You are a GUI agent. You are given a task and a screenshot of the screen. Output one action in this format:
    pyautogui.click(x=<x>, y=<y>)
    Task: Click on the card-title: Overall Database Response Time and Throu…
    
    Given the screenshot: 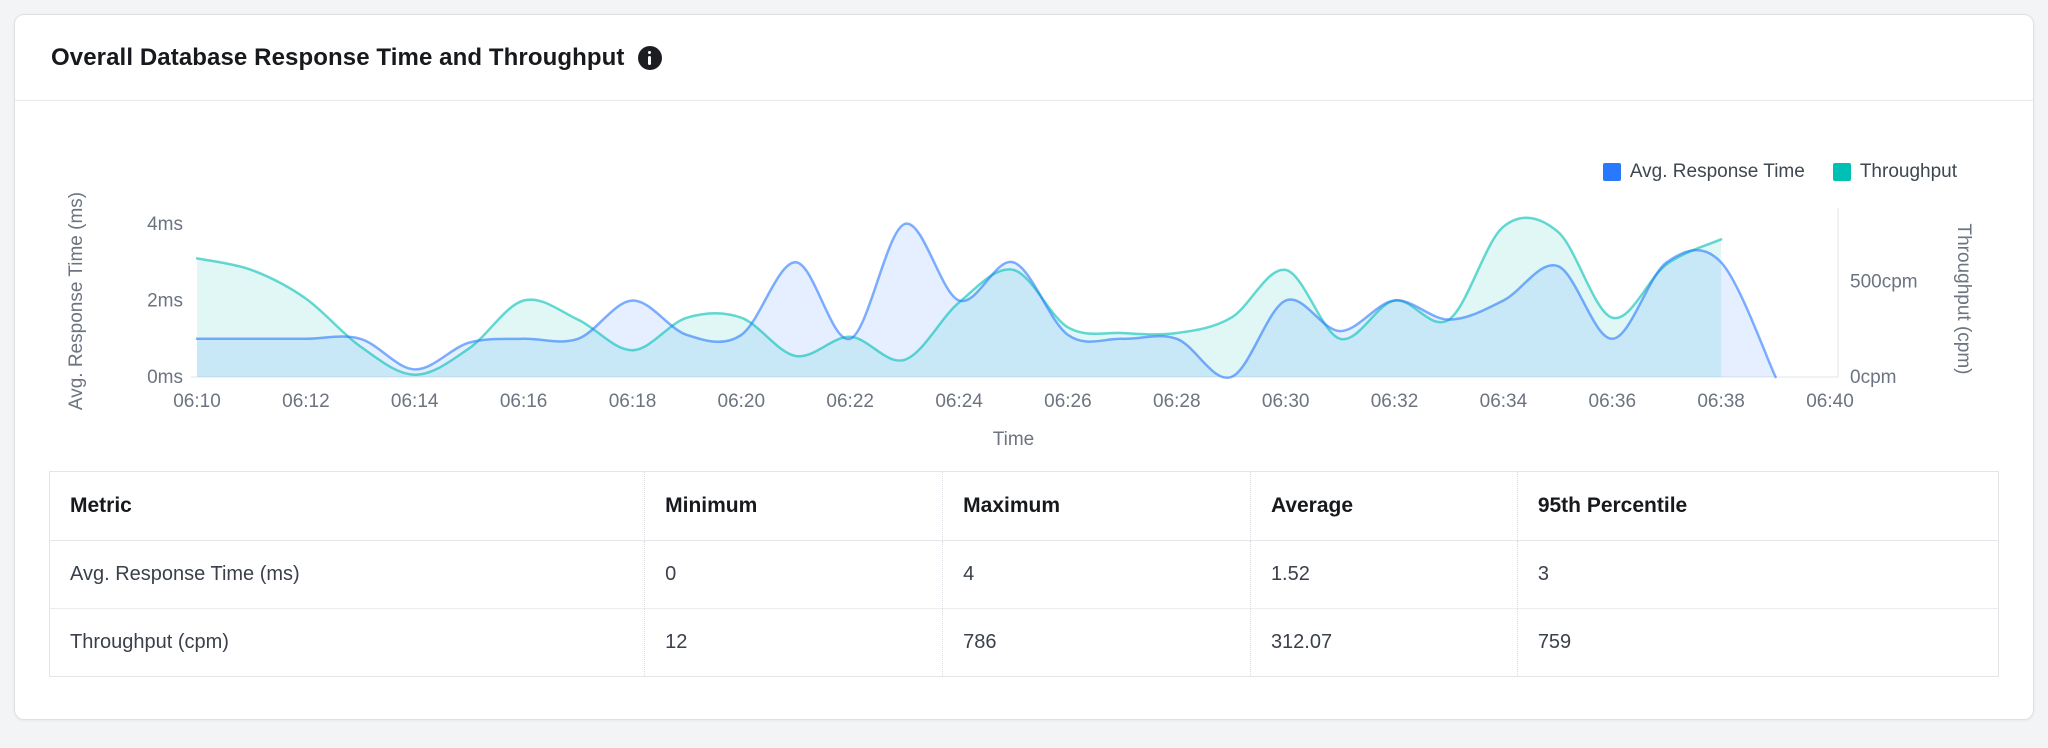 What is the action you would take?
    pyautogui.click(x=338, y=57)
    